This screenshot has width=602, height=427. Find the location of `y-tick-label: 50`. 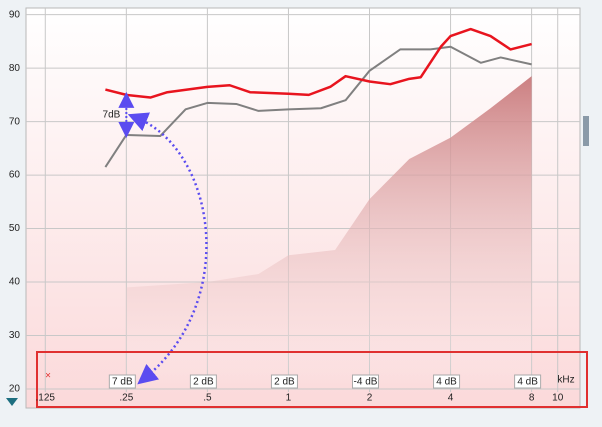

y-tick-label: 50 is located at coordinates (15, 228).